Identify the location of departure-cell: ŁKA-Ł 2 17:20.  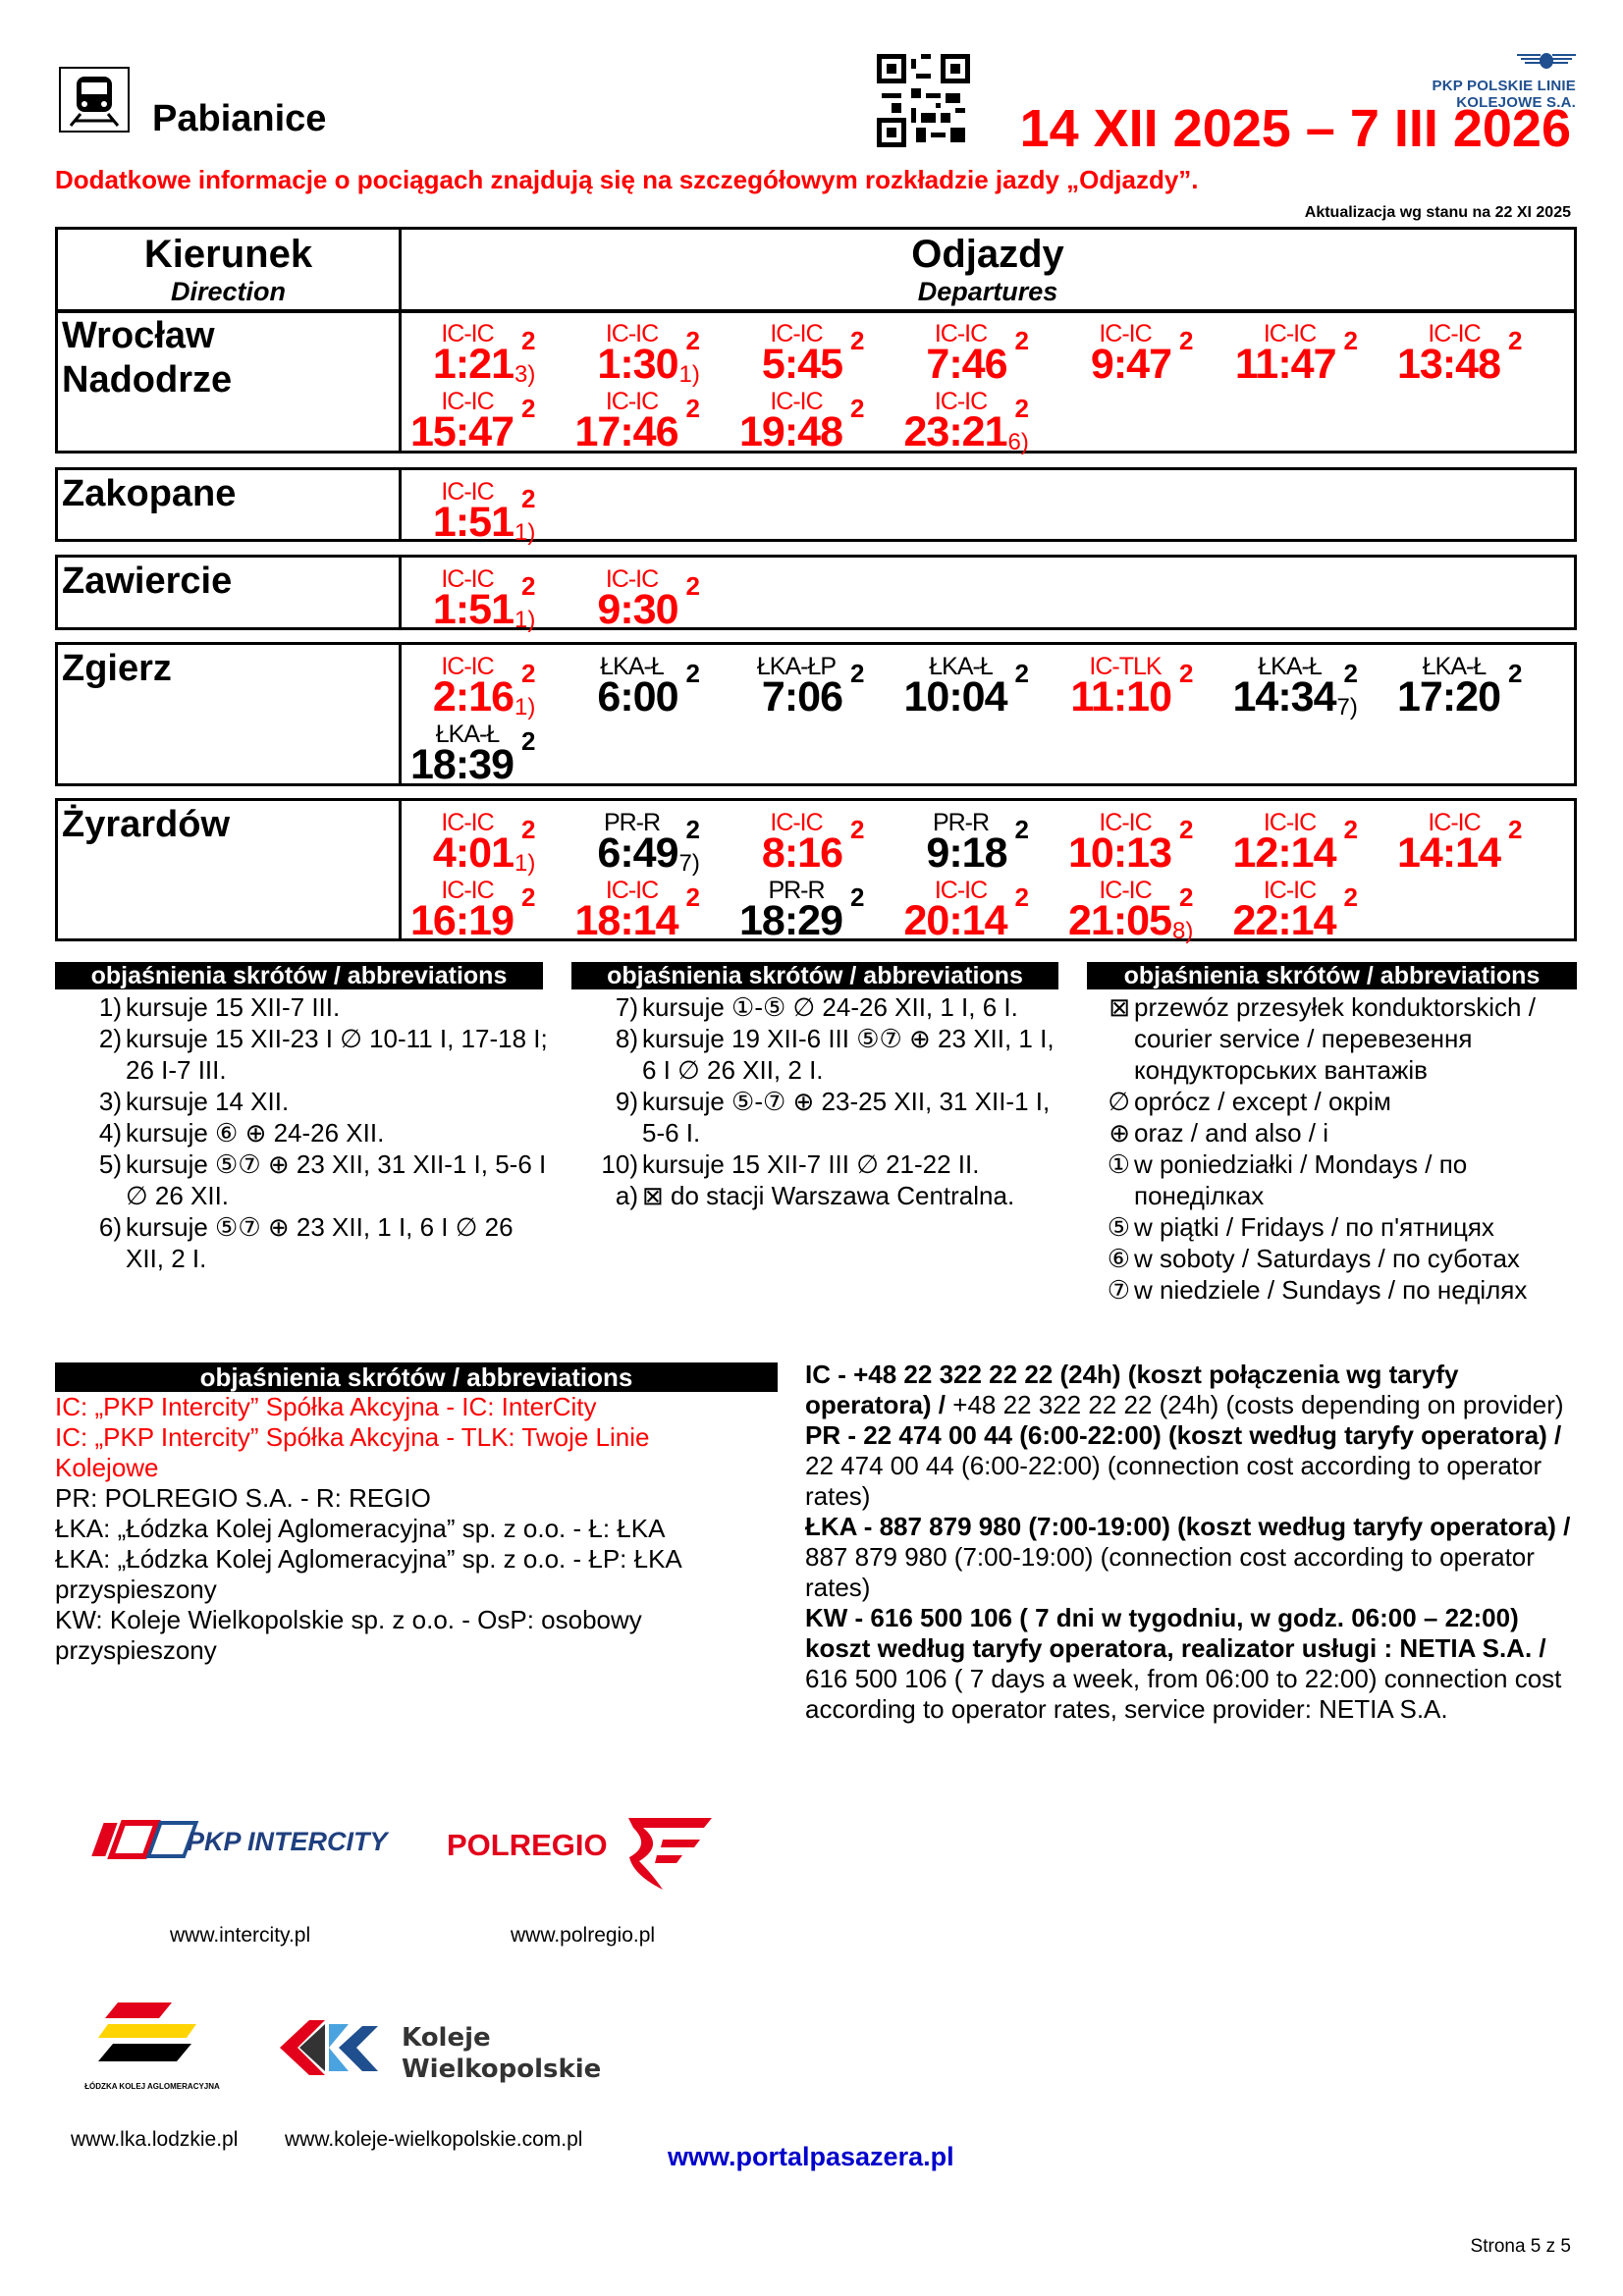
(1479, 687).